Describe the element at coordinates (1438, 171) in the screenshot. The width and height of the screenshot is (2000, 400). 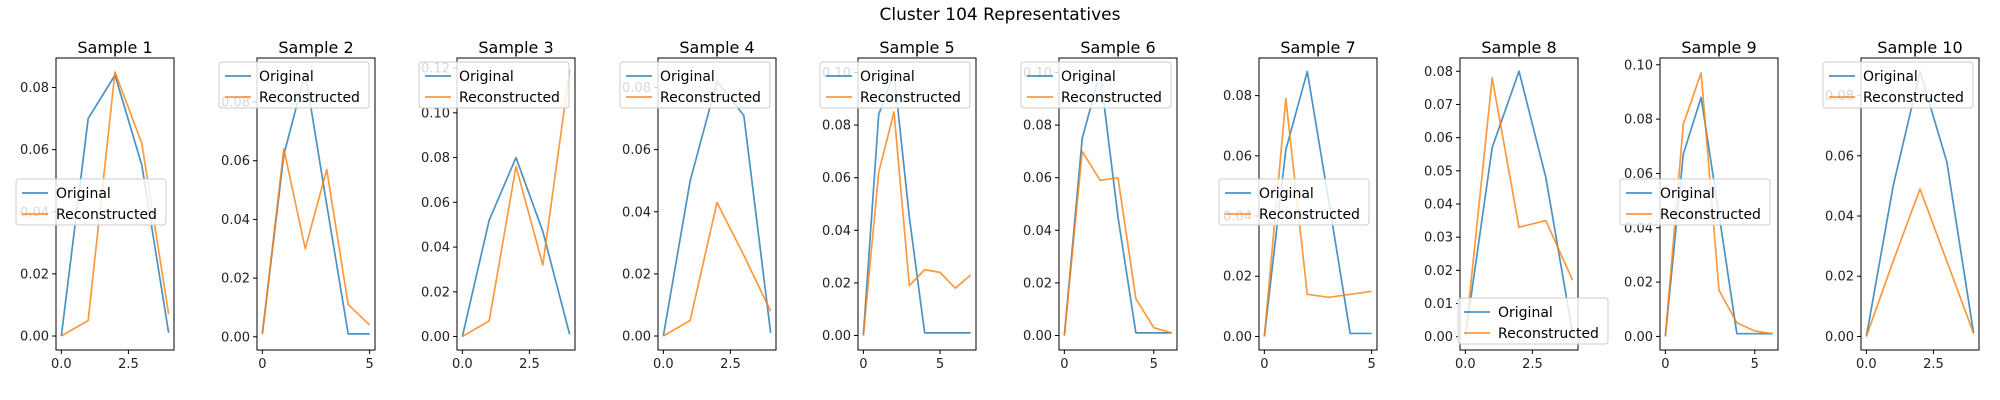
I see `y-tick-label: 0.05` at that location.